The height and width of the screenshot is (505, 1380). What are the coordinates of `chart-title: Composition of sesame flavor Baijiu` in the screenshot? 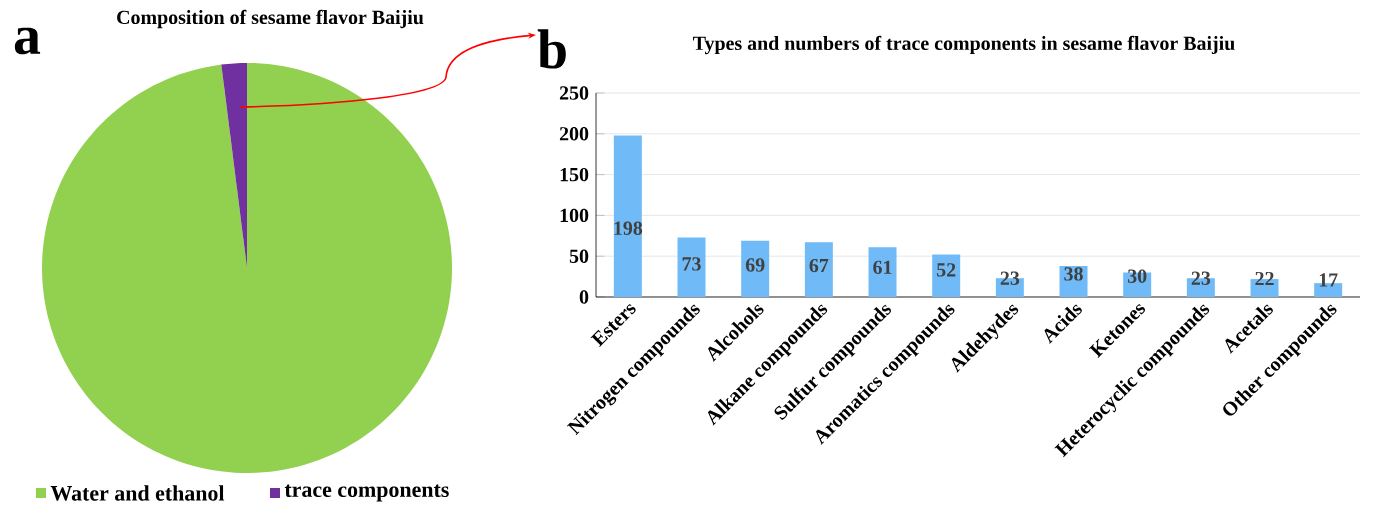 It's located at (270, 19).